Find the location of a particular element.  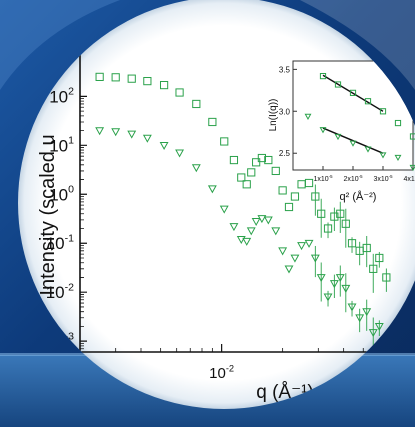

y-tick-label-exp: 2 is located at coordinates (71, 92).